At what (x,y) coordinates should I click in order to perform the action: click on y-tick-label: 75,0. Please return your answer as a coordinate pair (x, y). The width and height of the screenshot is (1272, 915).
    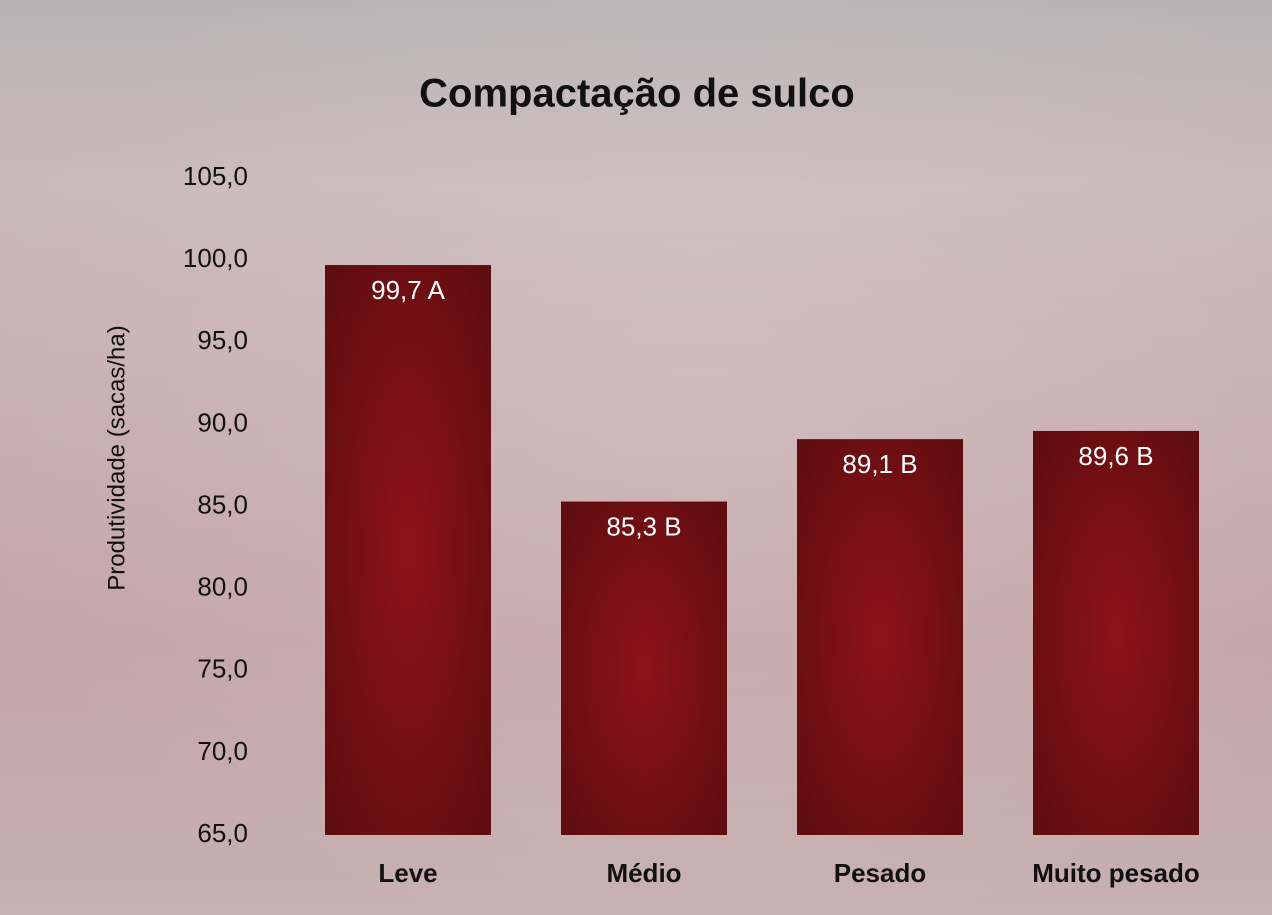
    Looking at the image, I should click on (222, 669).